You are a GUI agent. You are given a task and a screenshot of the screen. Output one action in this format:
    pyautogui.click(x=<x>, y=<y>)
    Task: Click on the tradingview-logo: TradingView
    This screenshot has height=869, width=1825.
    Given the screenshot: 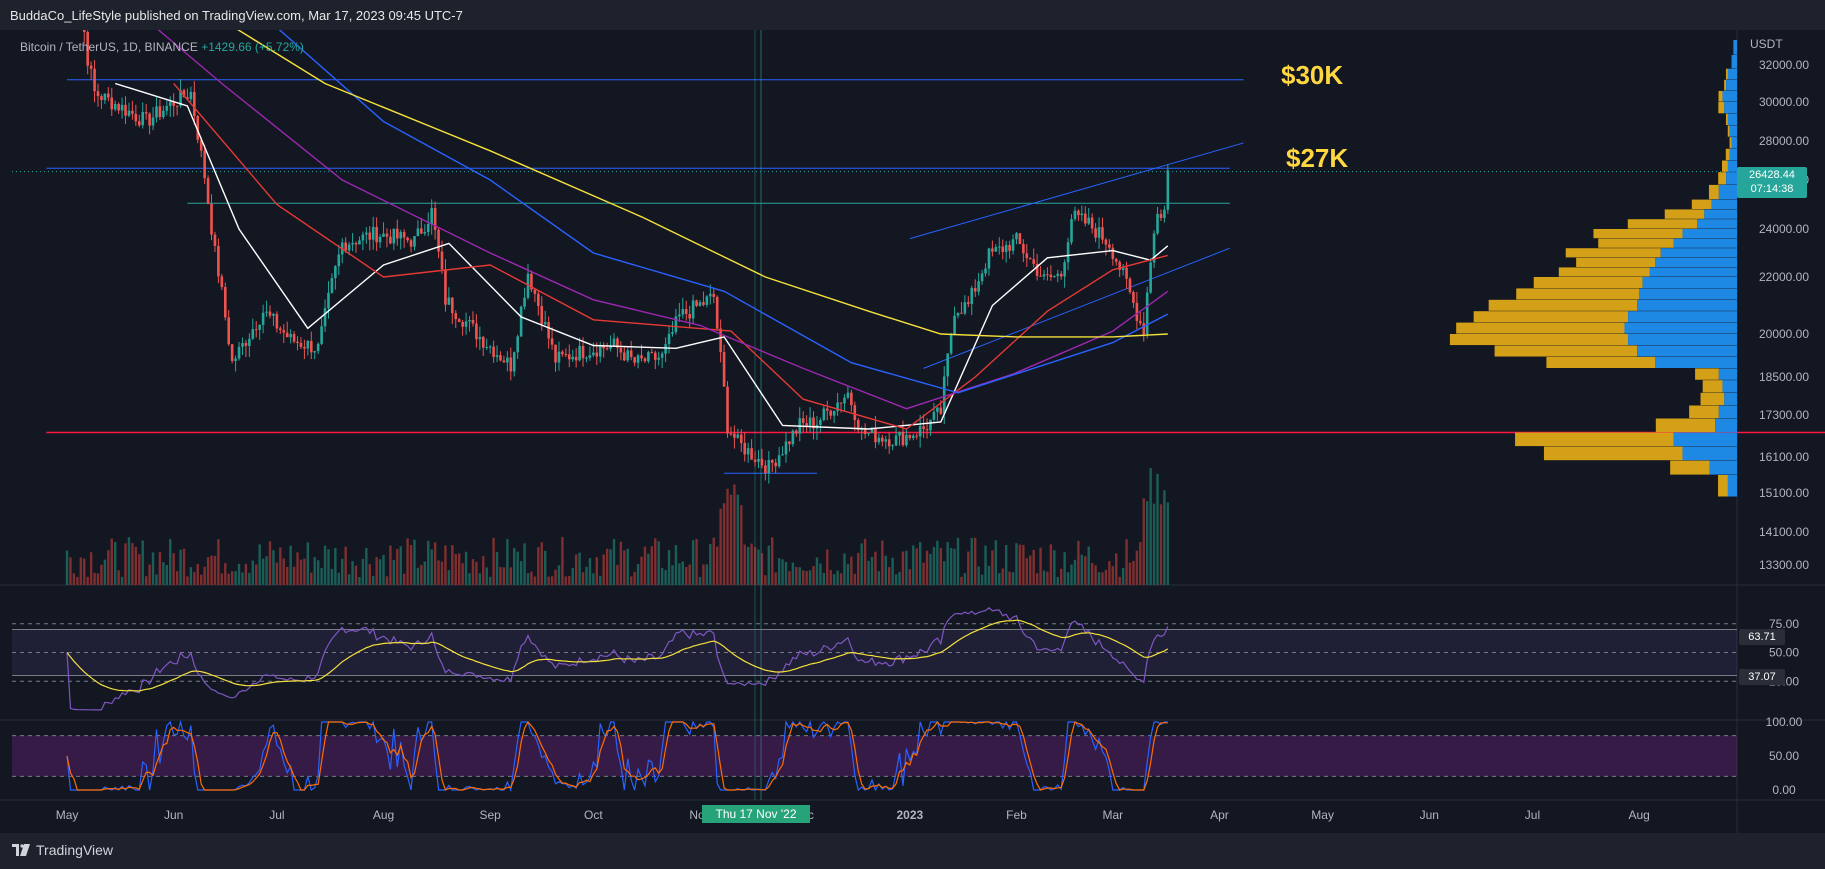 What is the action you would take?
    pyautogui.click(x=62, y=850)
    